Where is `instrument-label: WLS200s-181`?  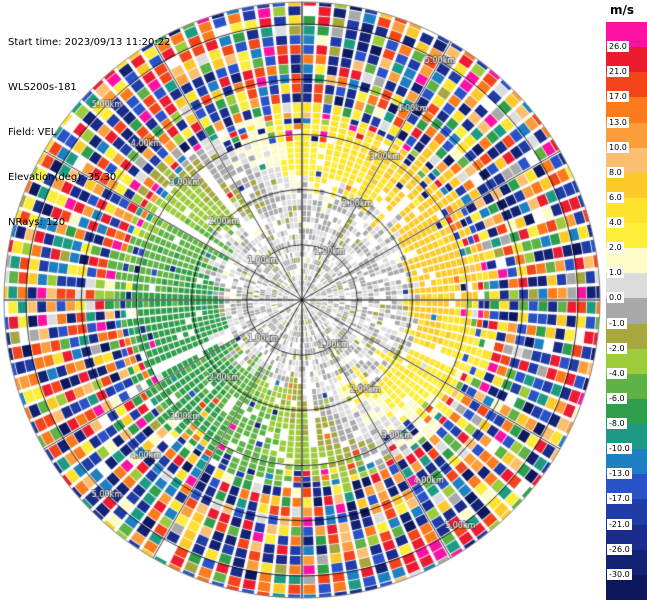
instrument-label: WLS200s-181 is located at coordinates (42, 87).